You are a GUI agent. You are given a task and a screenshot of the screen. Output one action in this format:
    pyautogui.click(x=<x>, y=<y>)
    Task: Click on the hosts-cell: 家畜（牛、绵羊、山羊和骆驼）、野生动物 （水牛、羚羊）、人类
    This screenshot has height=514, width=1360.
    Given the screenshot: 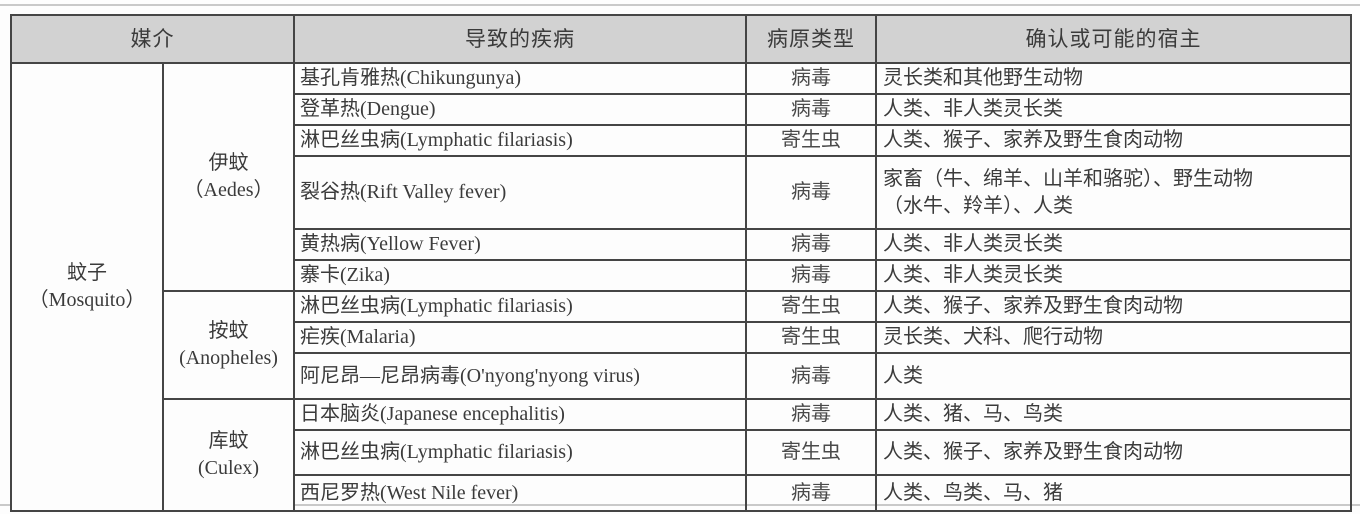 What is the action you would take?
    pyautogui.click(x=1113, y=192)
    